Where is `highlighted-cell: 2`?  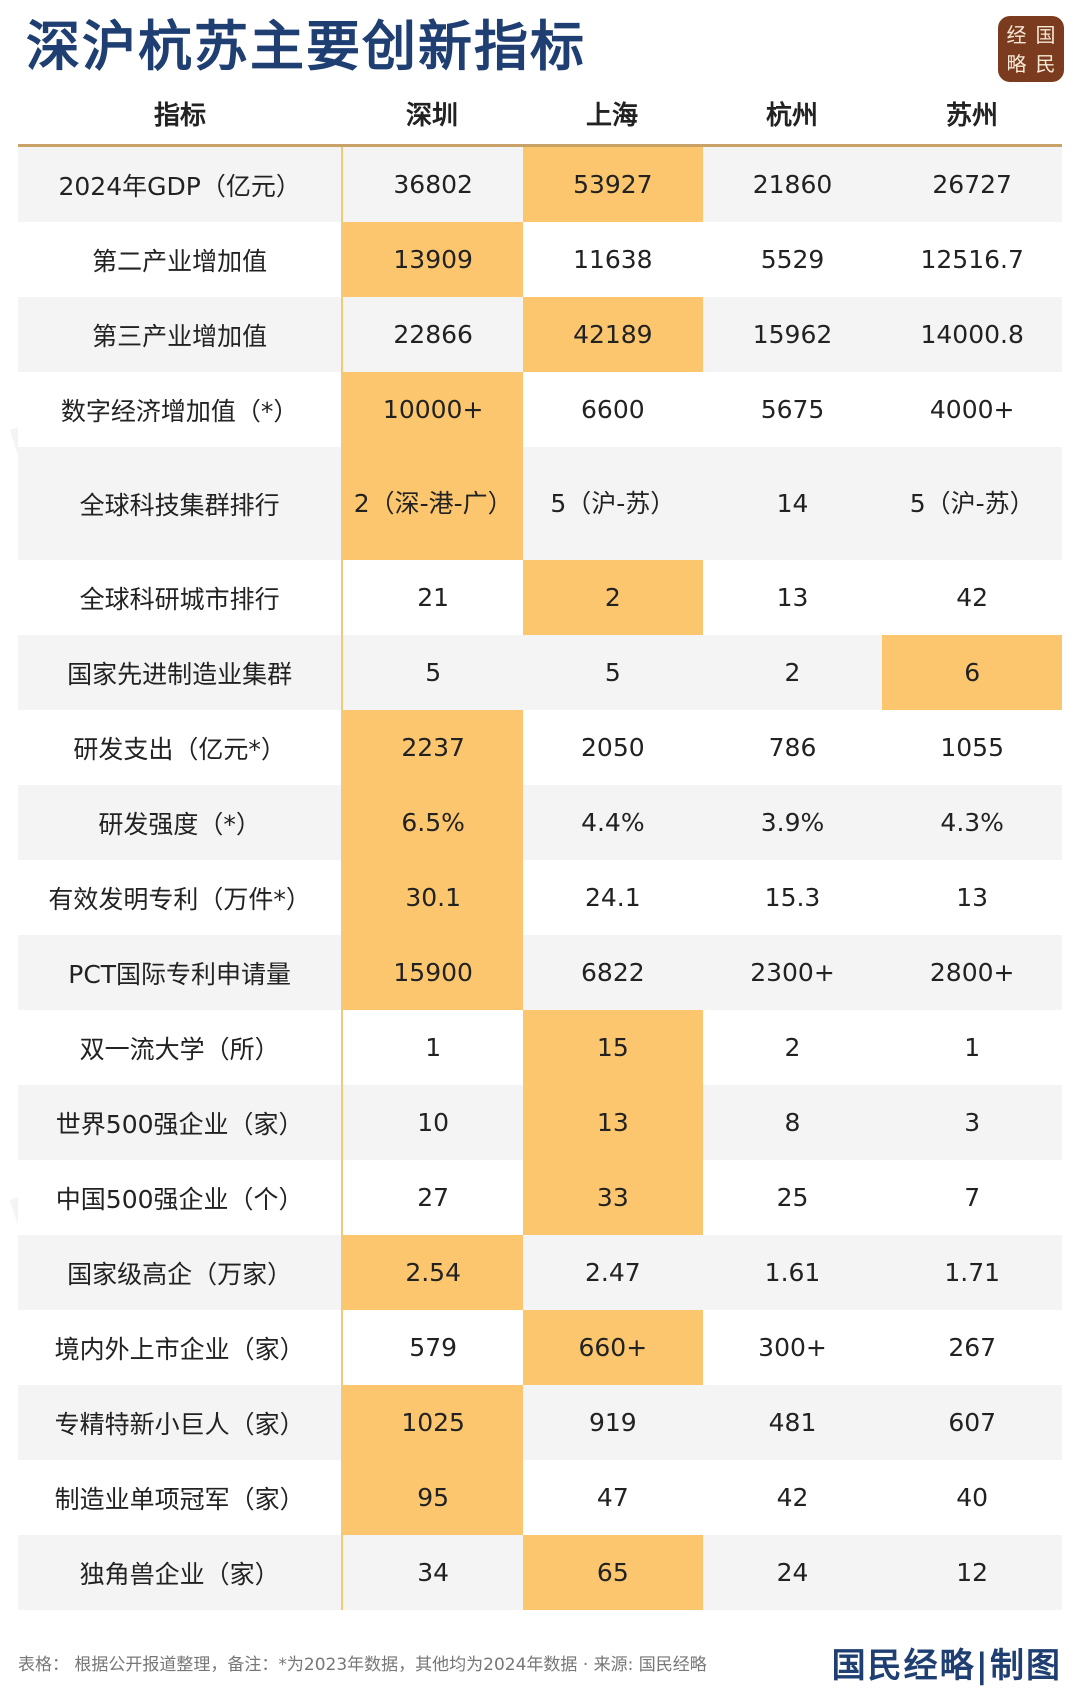
highlighted-cell: 2 is located at coordinates (613, 597).